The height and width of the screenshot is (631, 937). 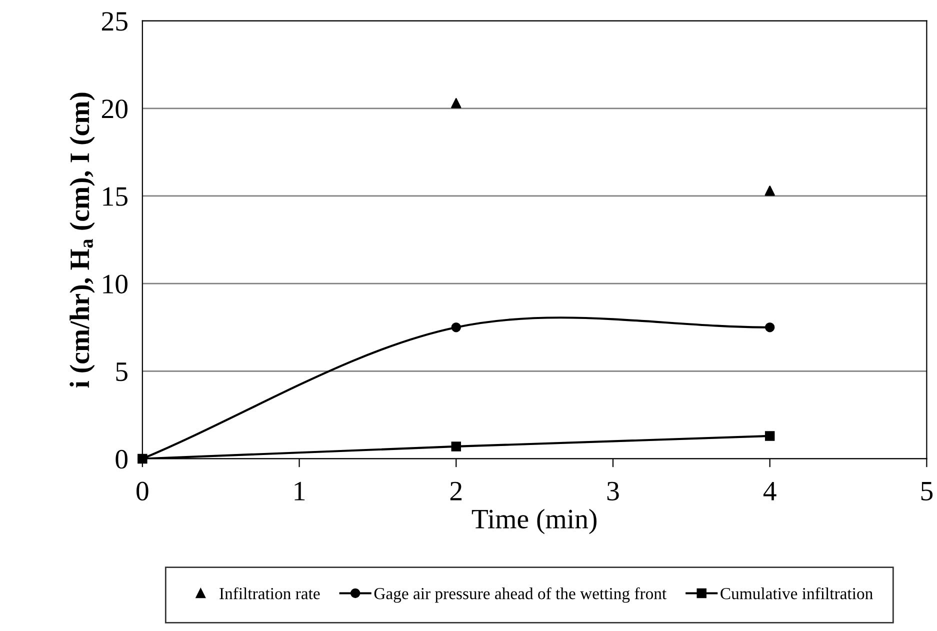 I want to click on x-tick-label: 0, so click(x=142, y=491).